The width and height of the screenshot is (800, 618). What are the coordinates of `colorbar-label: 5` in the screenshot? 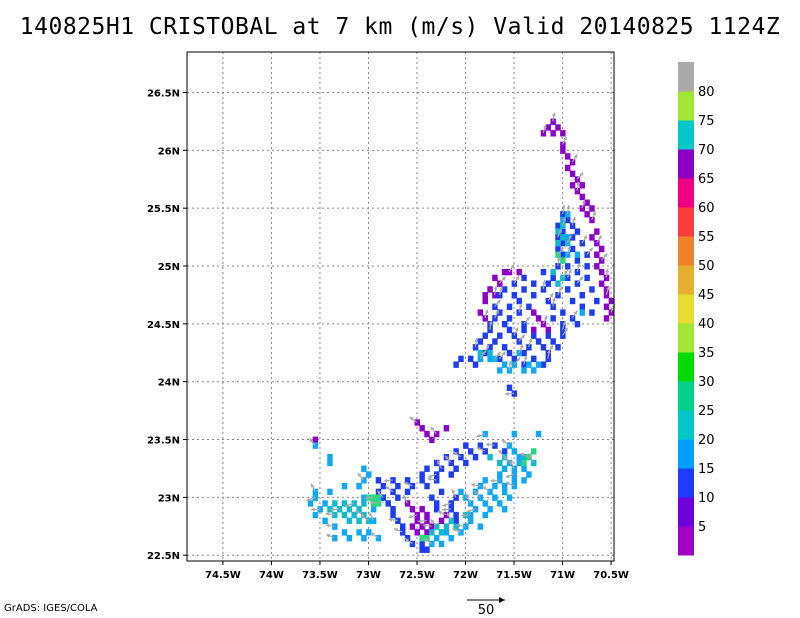 It's located at (702, 527).